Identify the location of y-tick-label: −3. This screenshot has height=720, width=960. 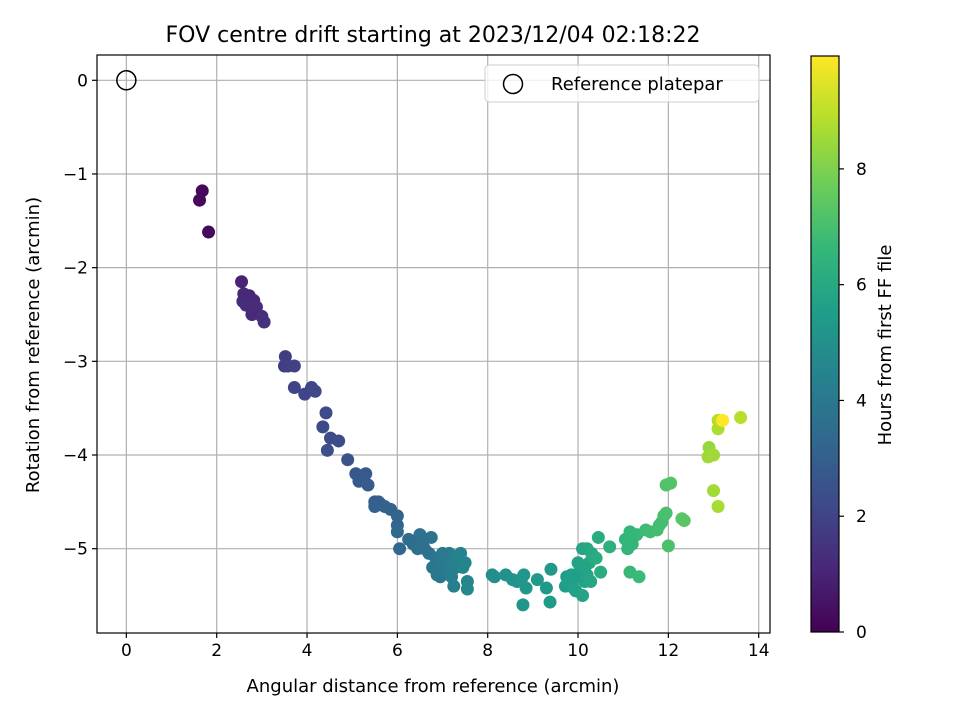
(75, 362).